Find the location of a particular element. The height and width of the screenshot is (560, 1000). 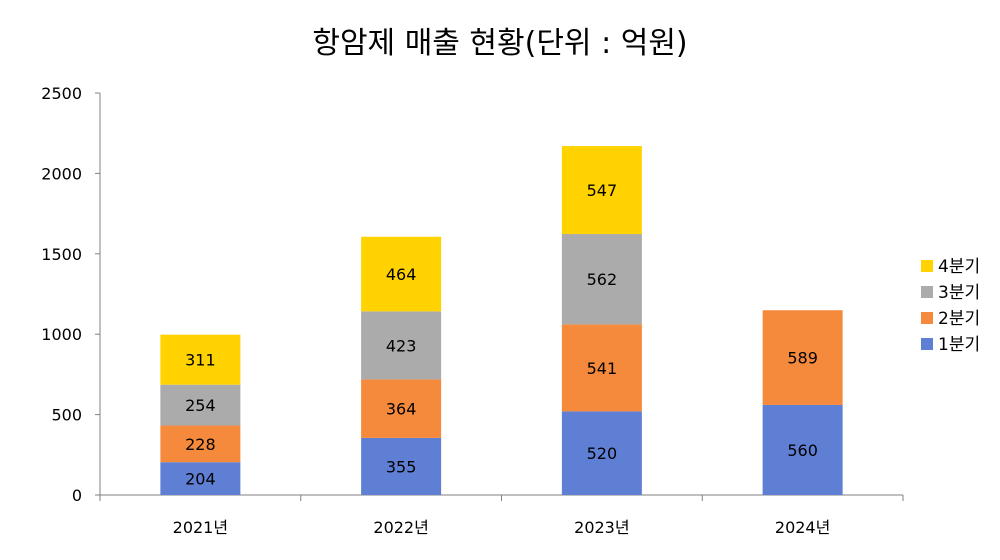

data-label: 562 is located at coordinates (602, 279).